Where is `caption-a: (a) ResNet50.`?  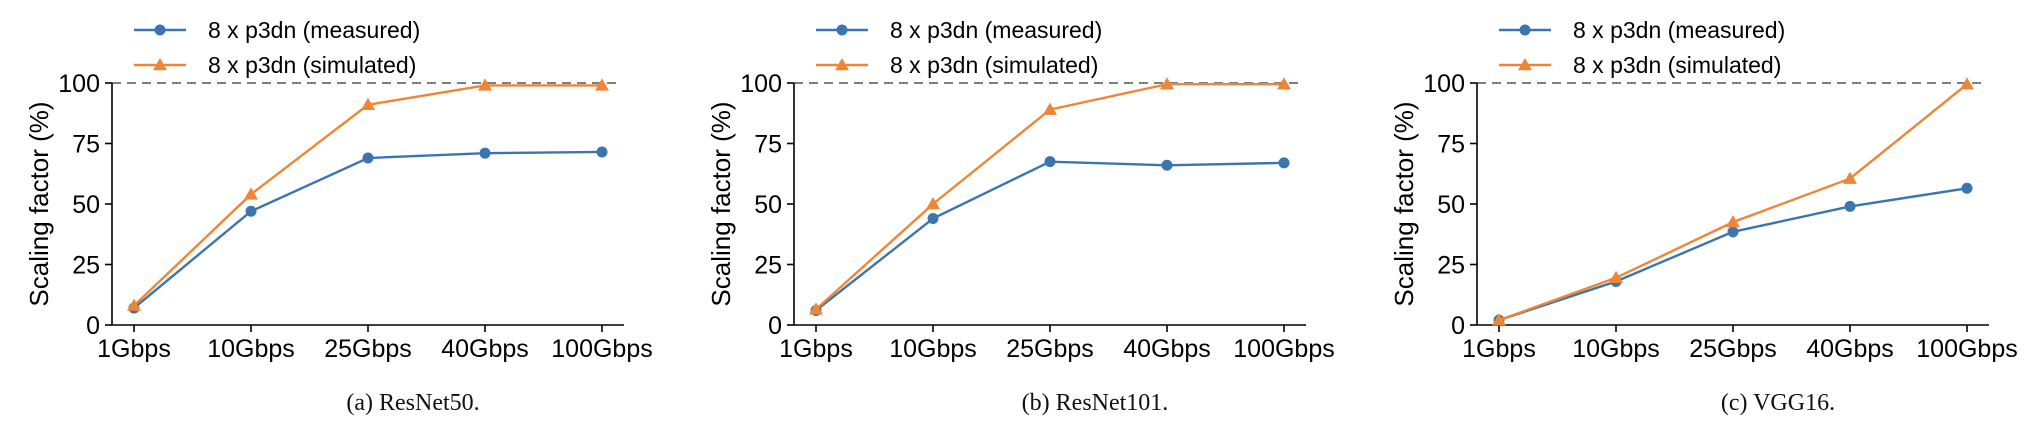 caption-a: (a) ResNet50. is located at coordinates (413, 403).